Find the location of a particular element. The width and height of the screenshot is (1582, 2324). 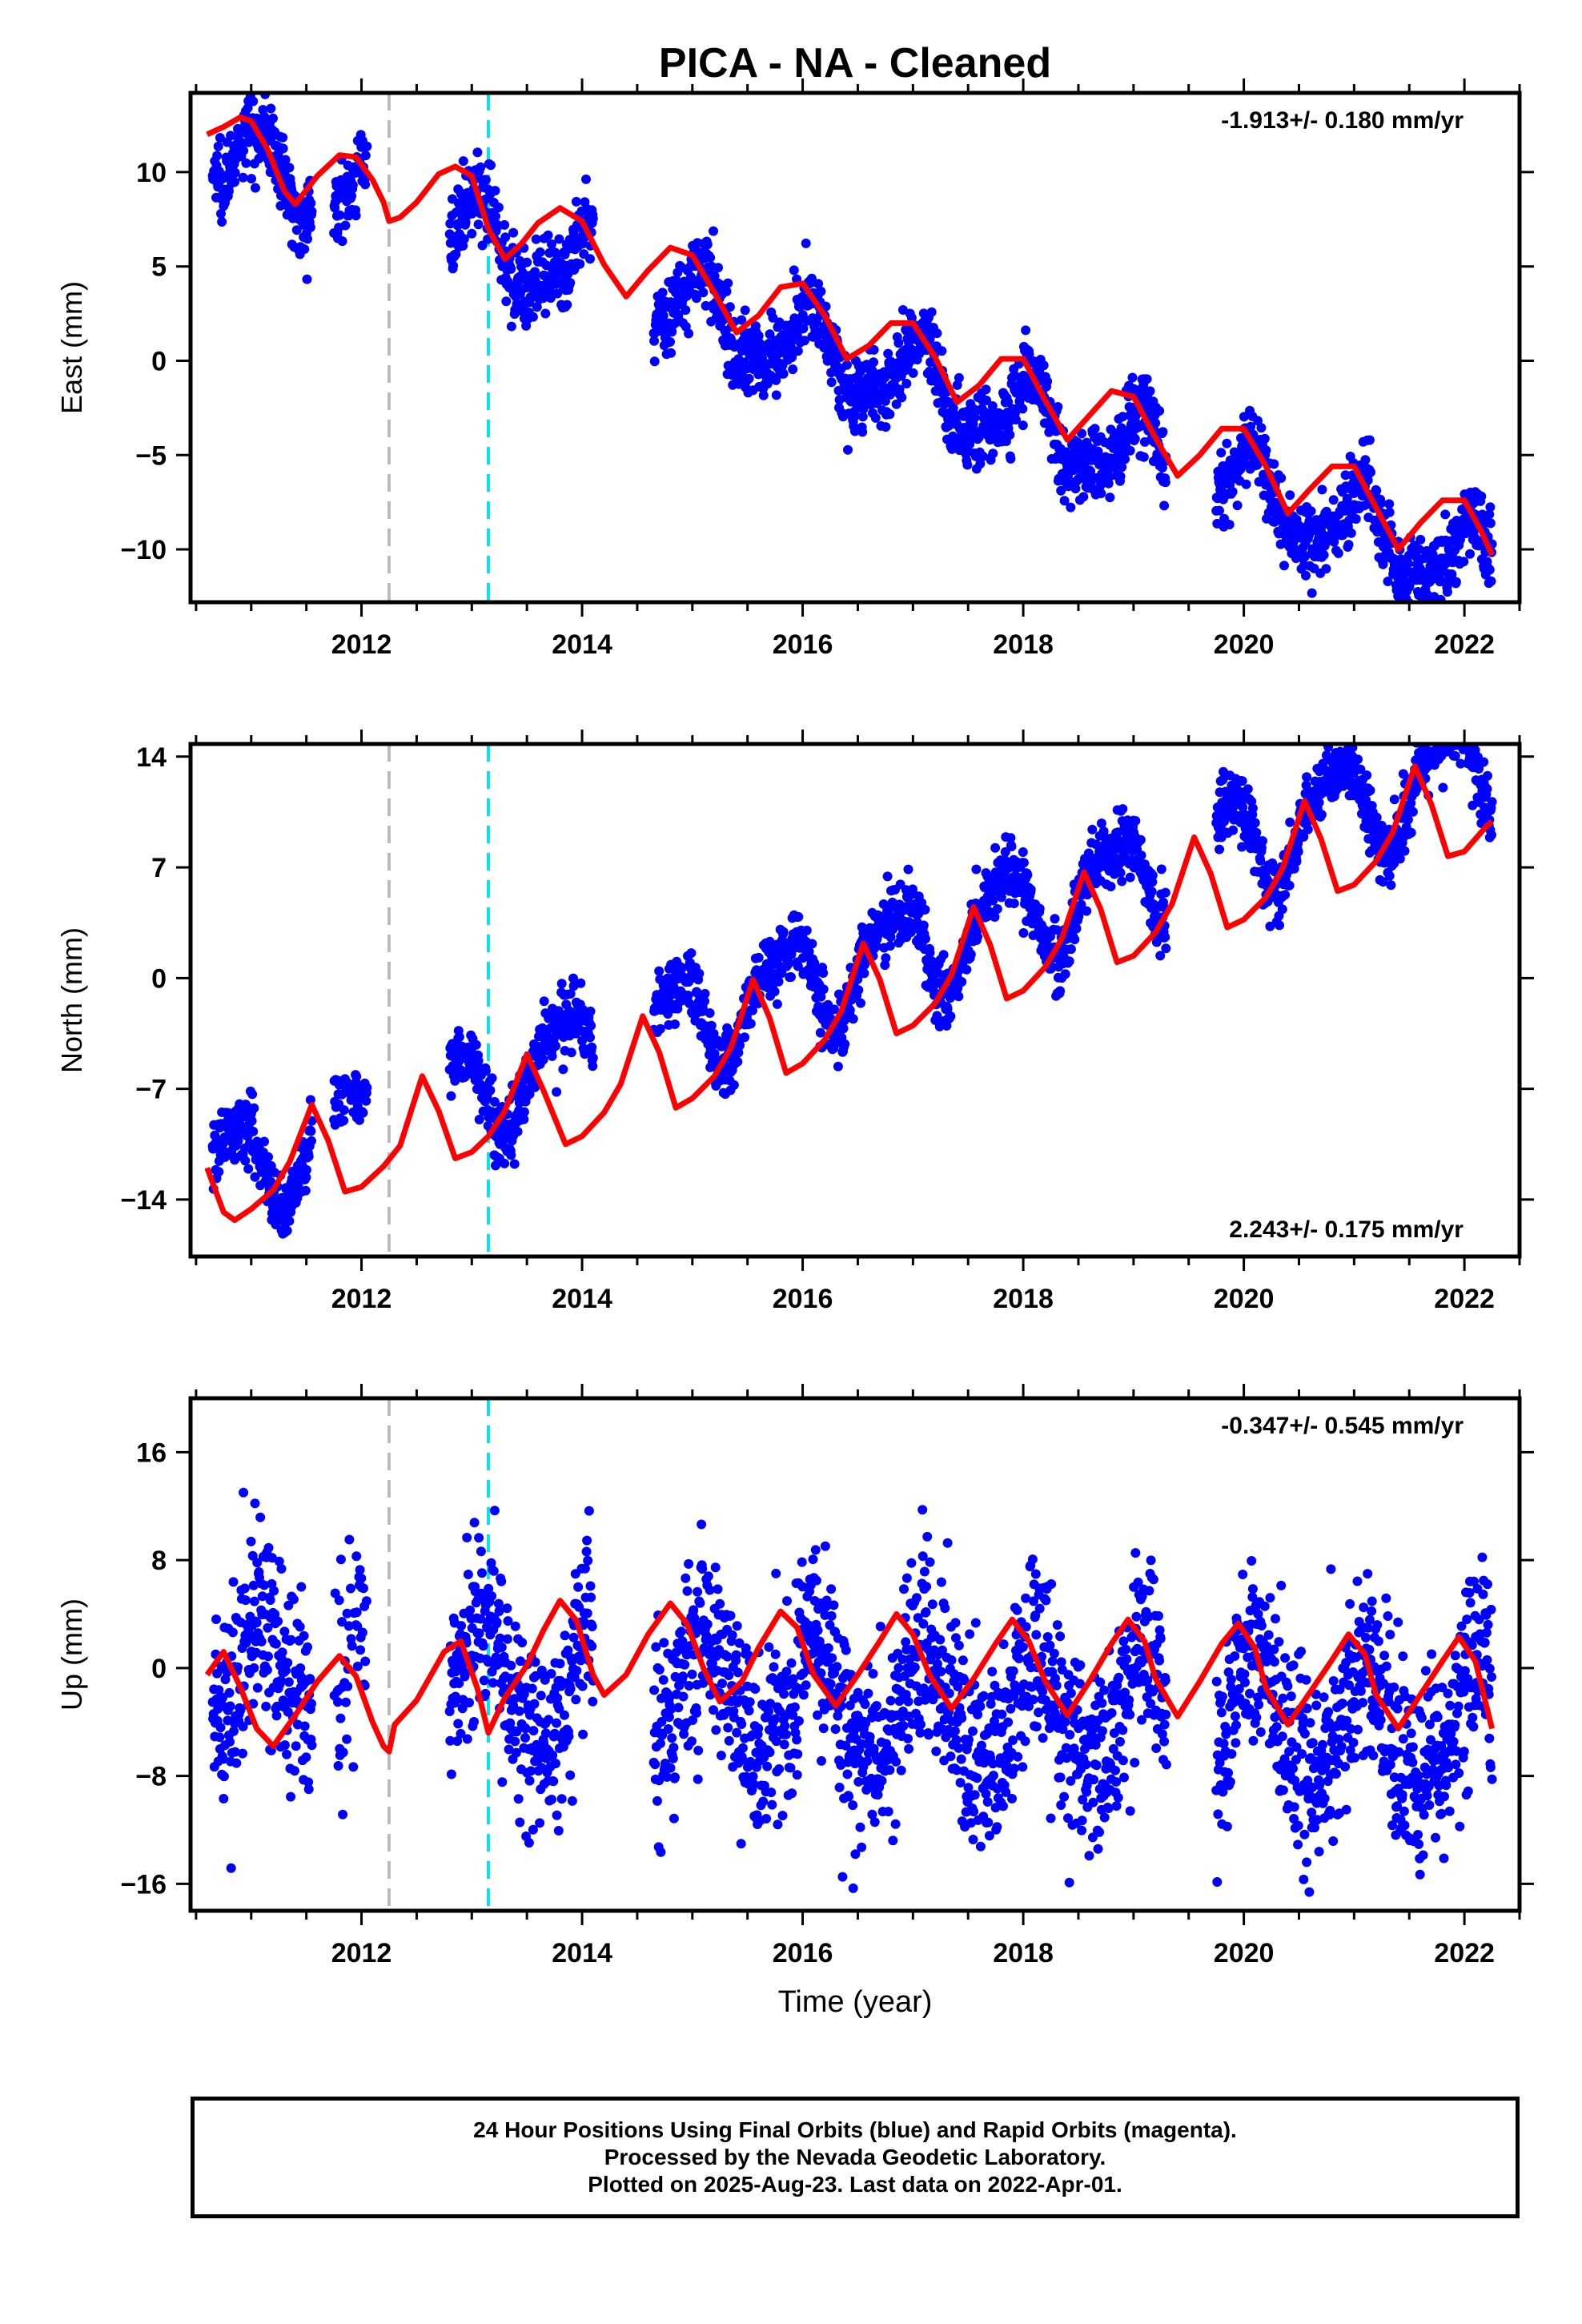

north-x-tick-label: 2018 is located at coordinates (1023, 1299).